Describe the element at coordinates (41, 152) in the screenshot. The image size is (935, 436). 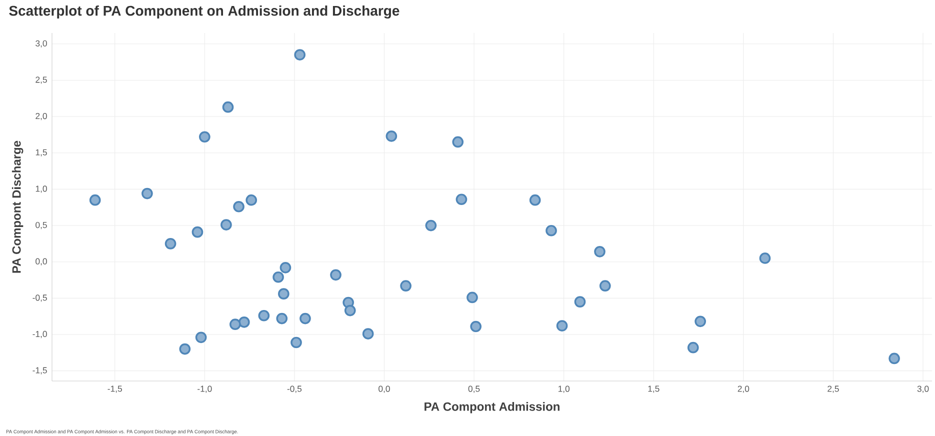
I see `y-tick-label: 1,5` at that location.